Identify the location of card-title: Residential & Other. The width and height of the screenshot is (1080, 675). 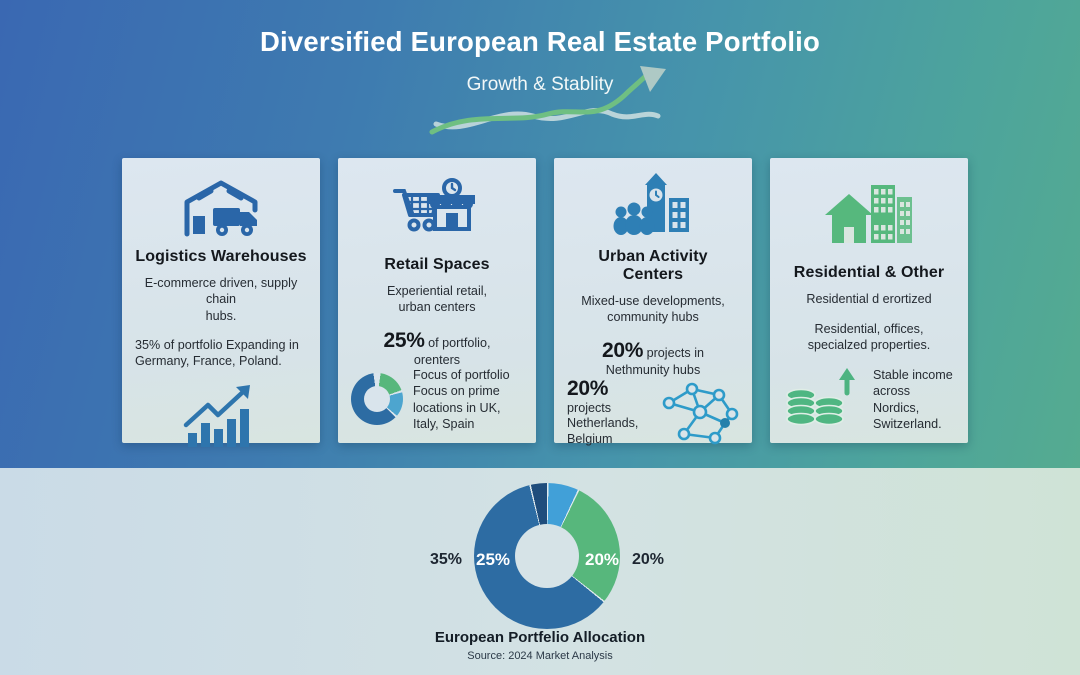
(869, 273).